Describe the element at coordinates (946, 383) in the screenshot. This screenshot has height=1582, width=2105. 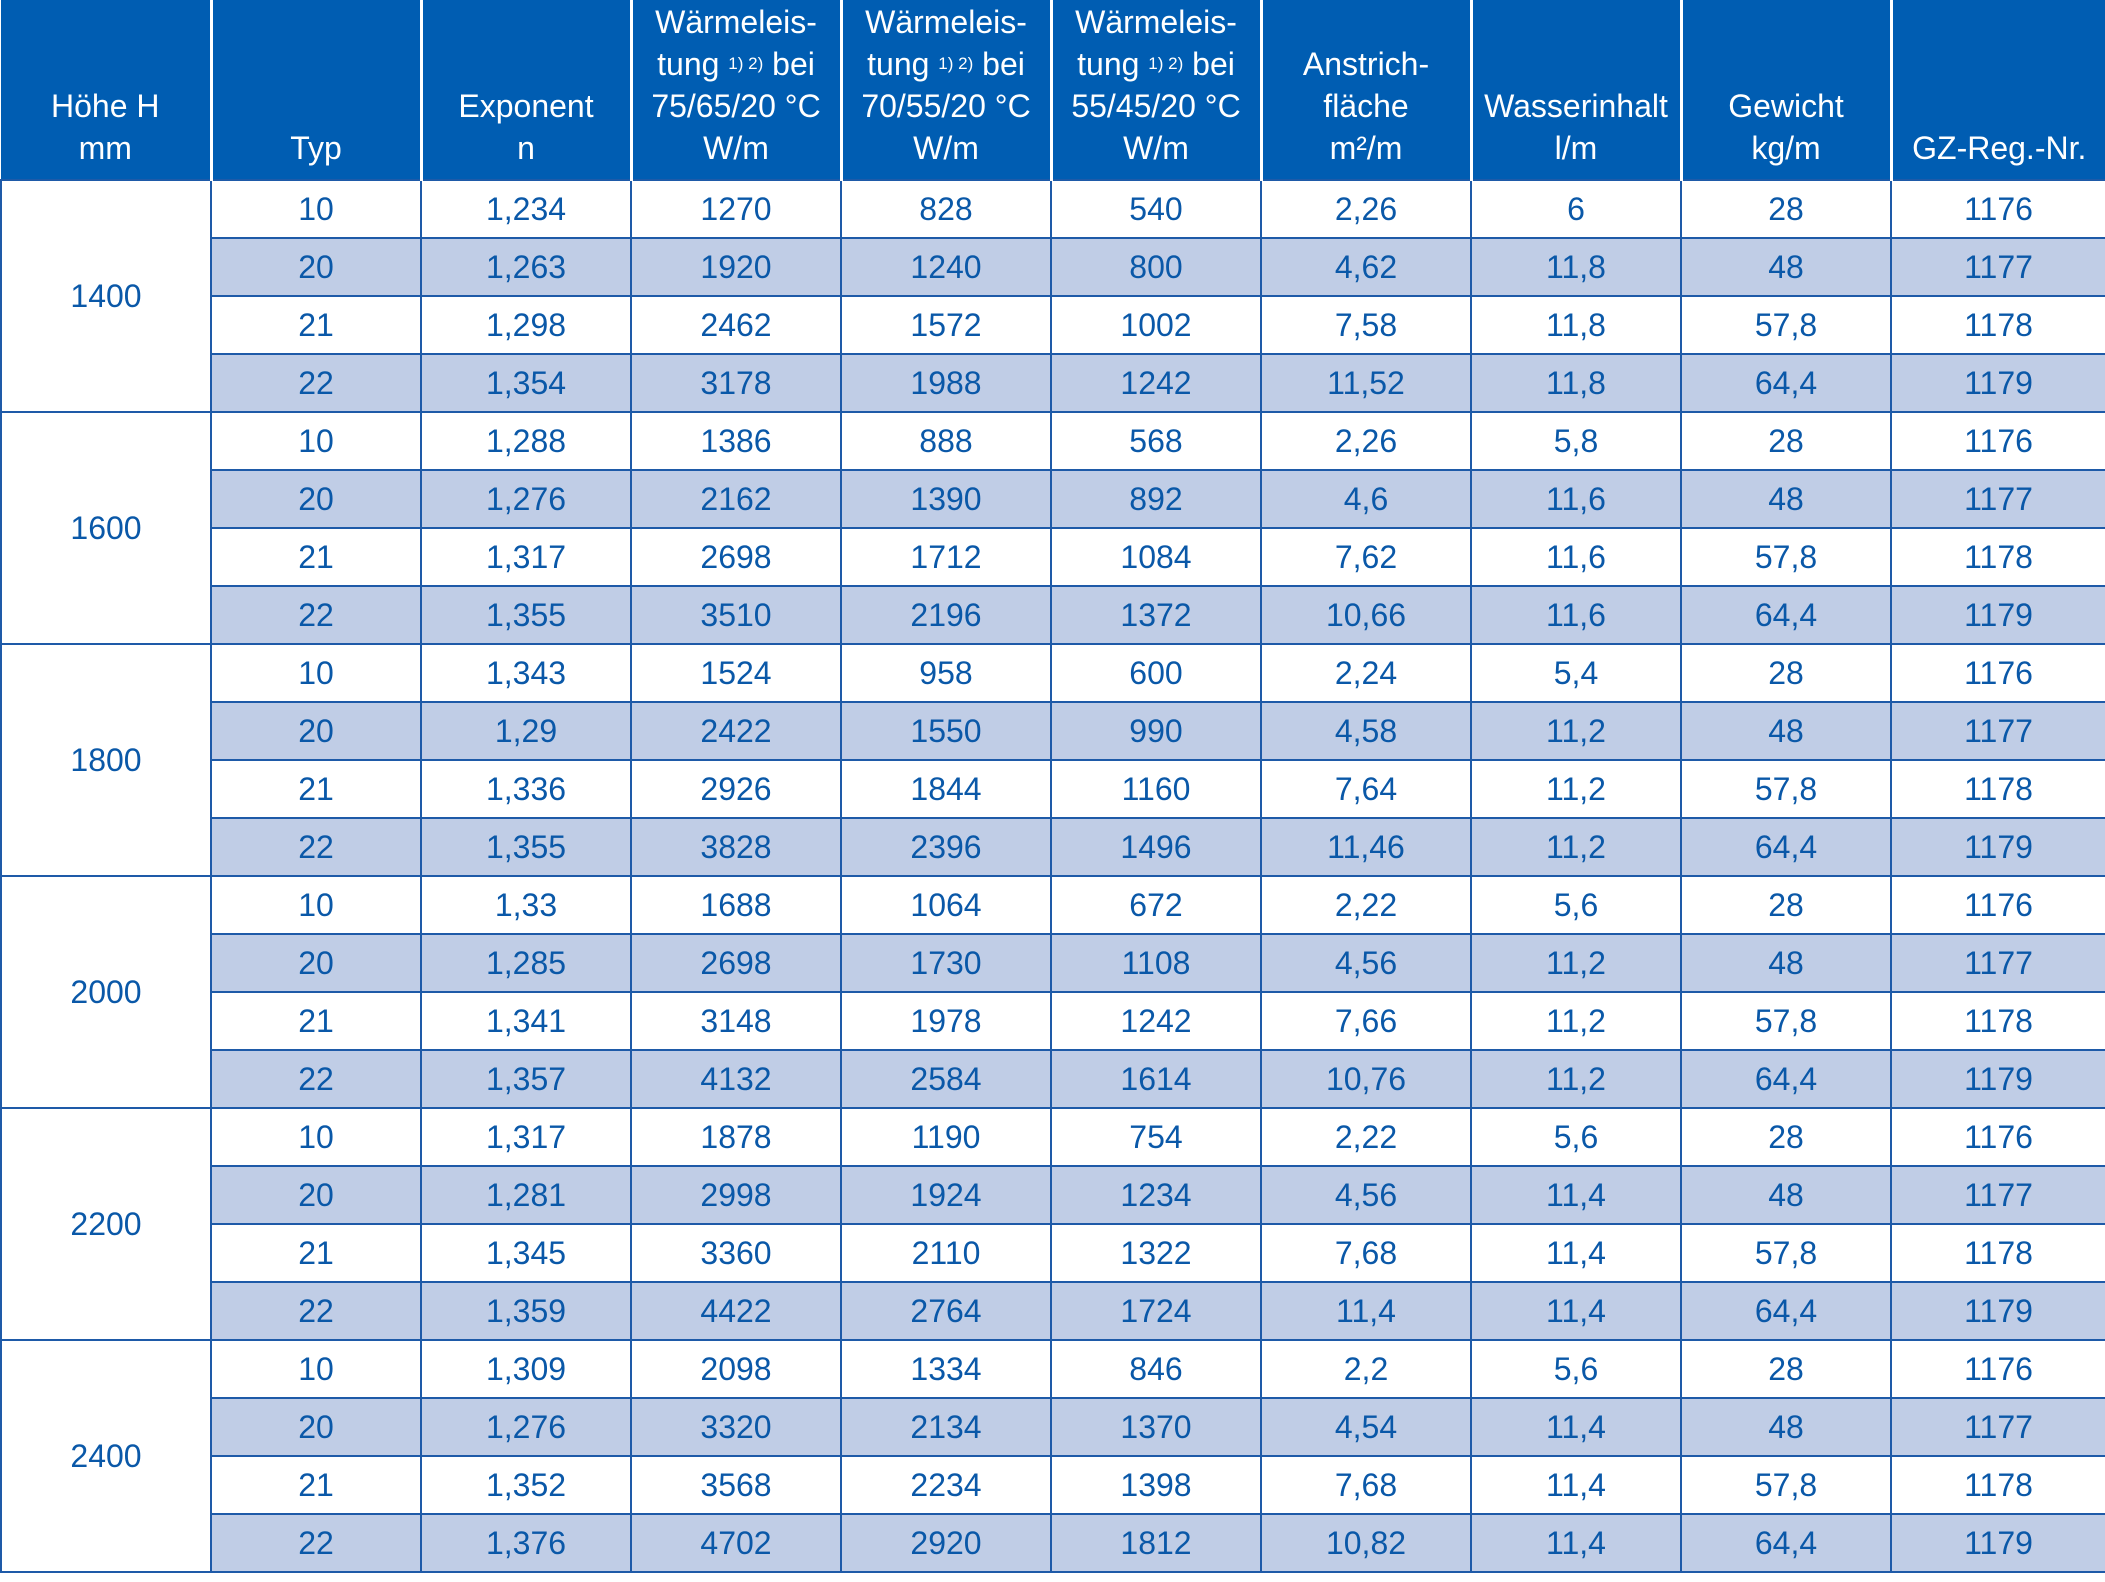
I see `cell-output-70-55-20: 1988` at that location.